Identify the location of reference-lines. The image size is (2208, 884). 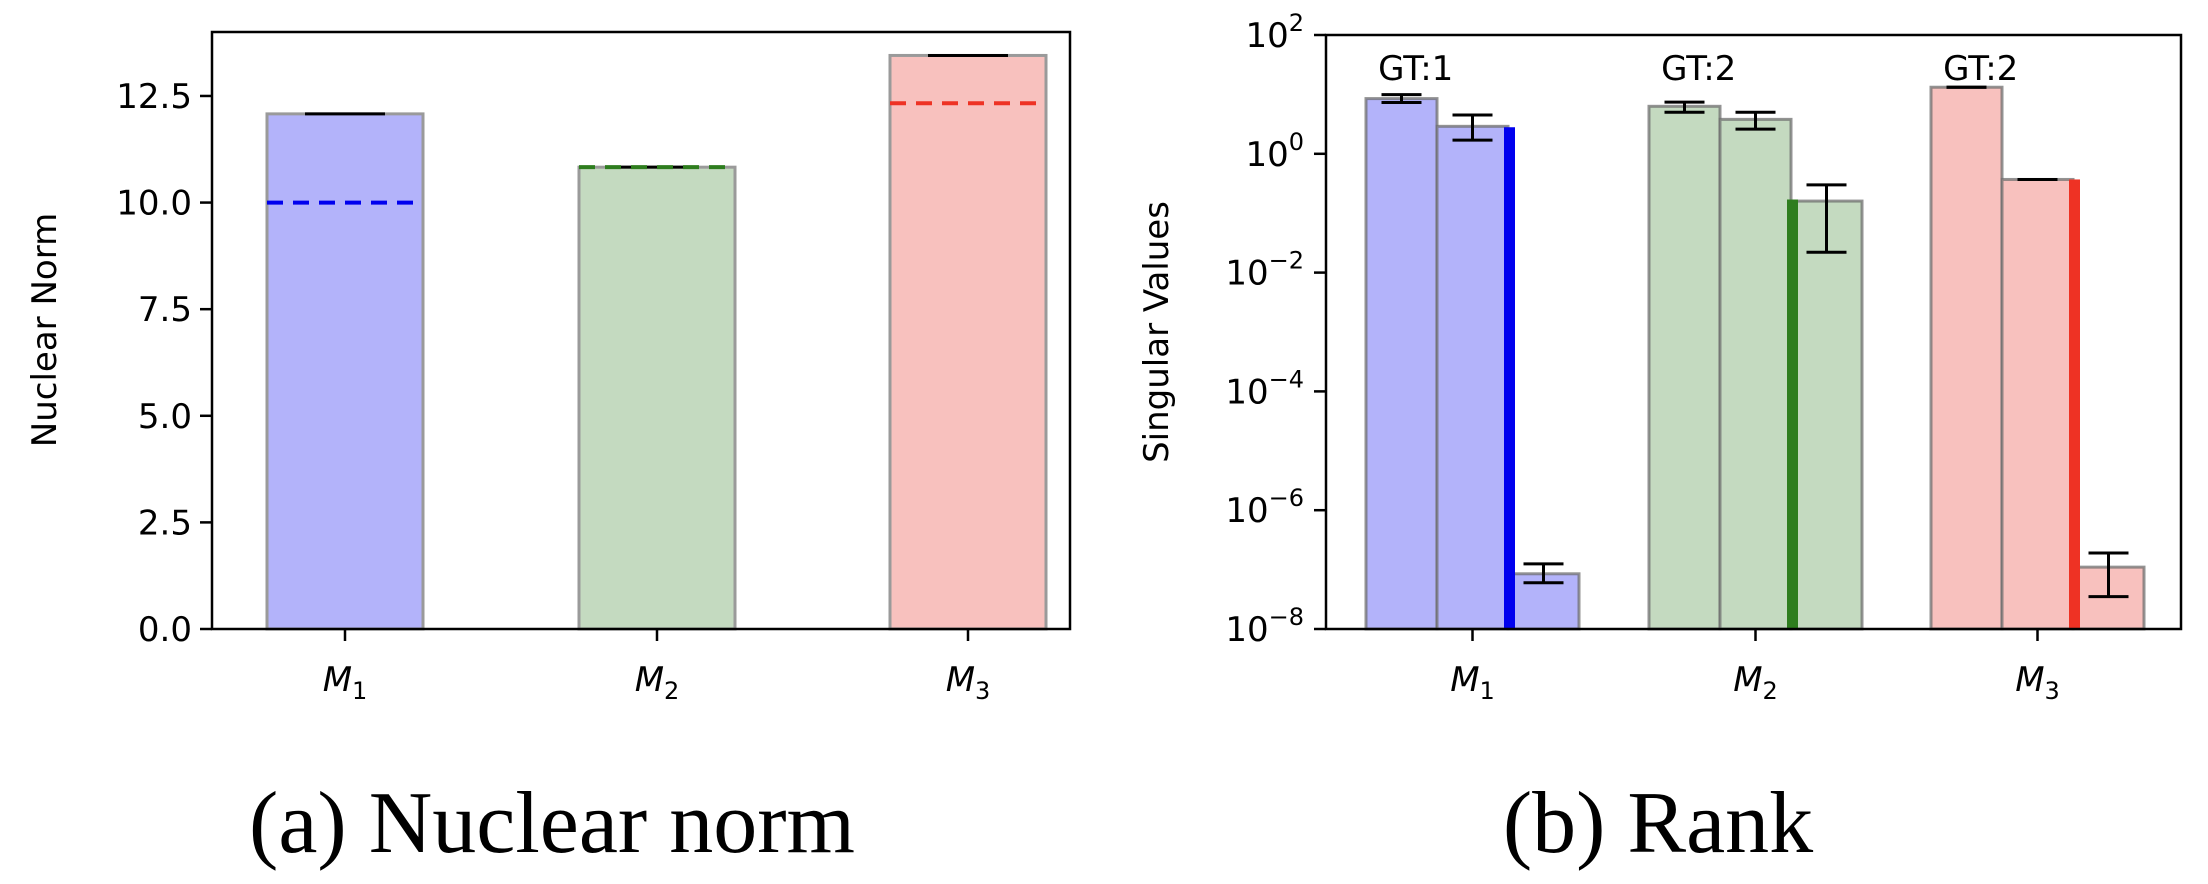
(656, 153).